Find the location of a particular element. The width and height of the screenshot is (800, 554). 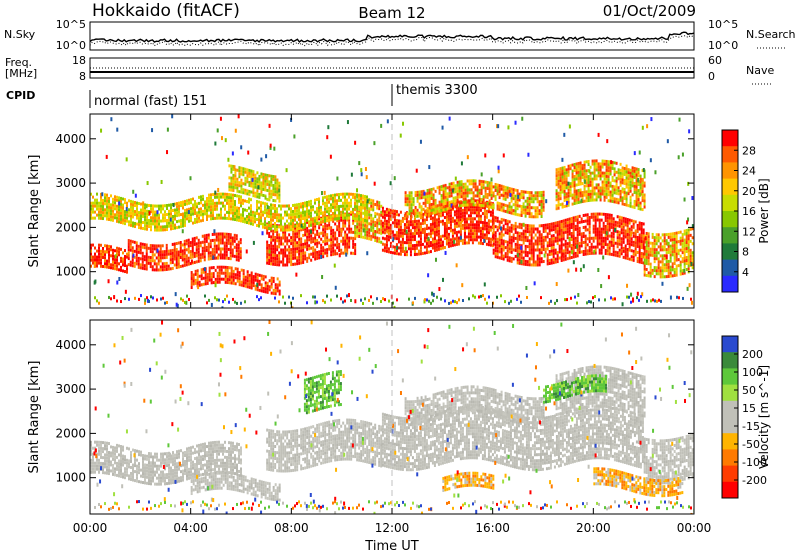

nave-label: Nave is located at coordinates (760, 70).